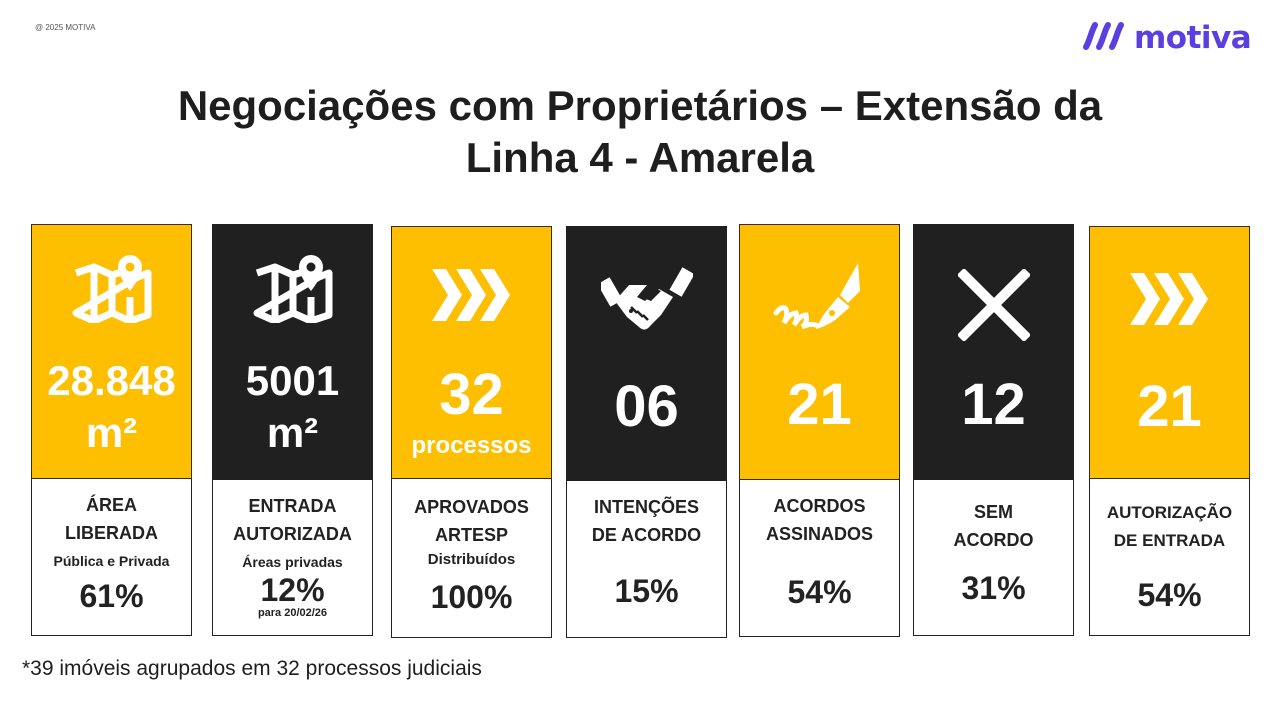  I want to click on card-autorizacao-entrada: 21 AUTORIZAÇÃO DE ENTRADA 54%, so click(1169, 431).